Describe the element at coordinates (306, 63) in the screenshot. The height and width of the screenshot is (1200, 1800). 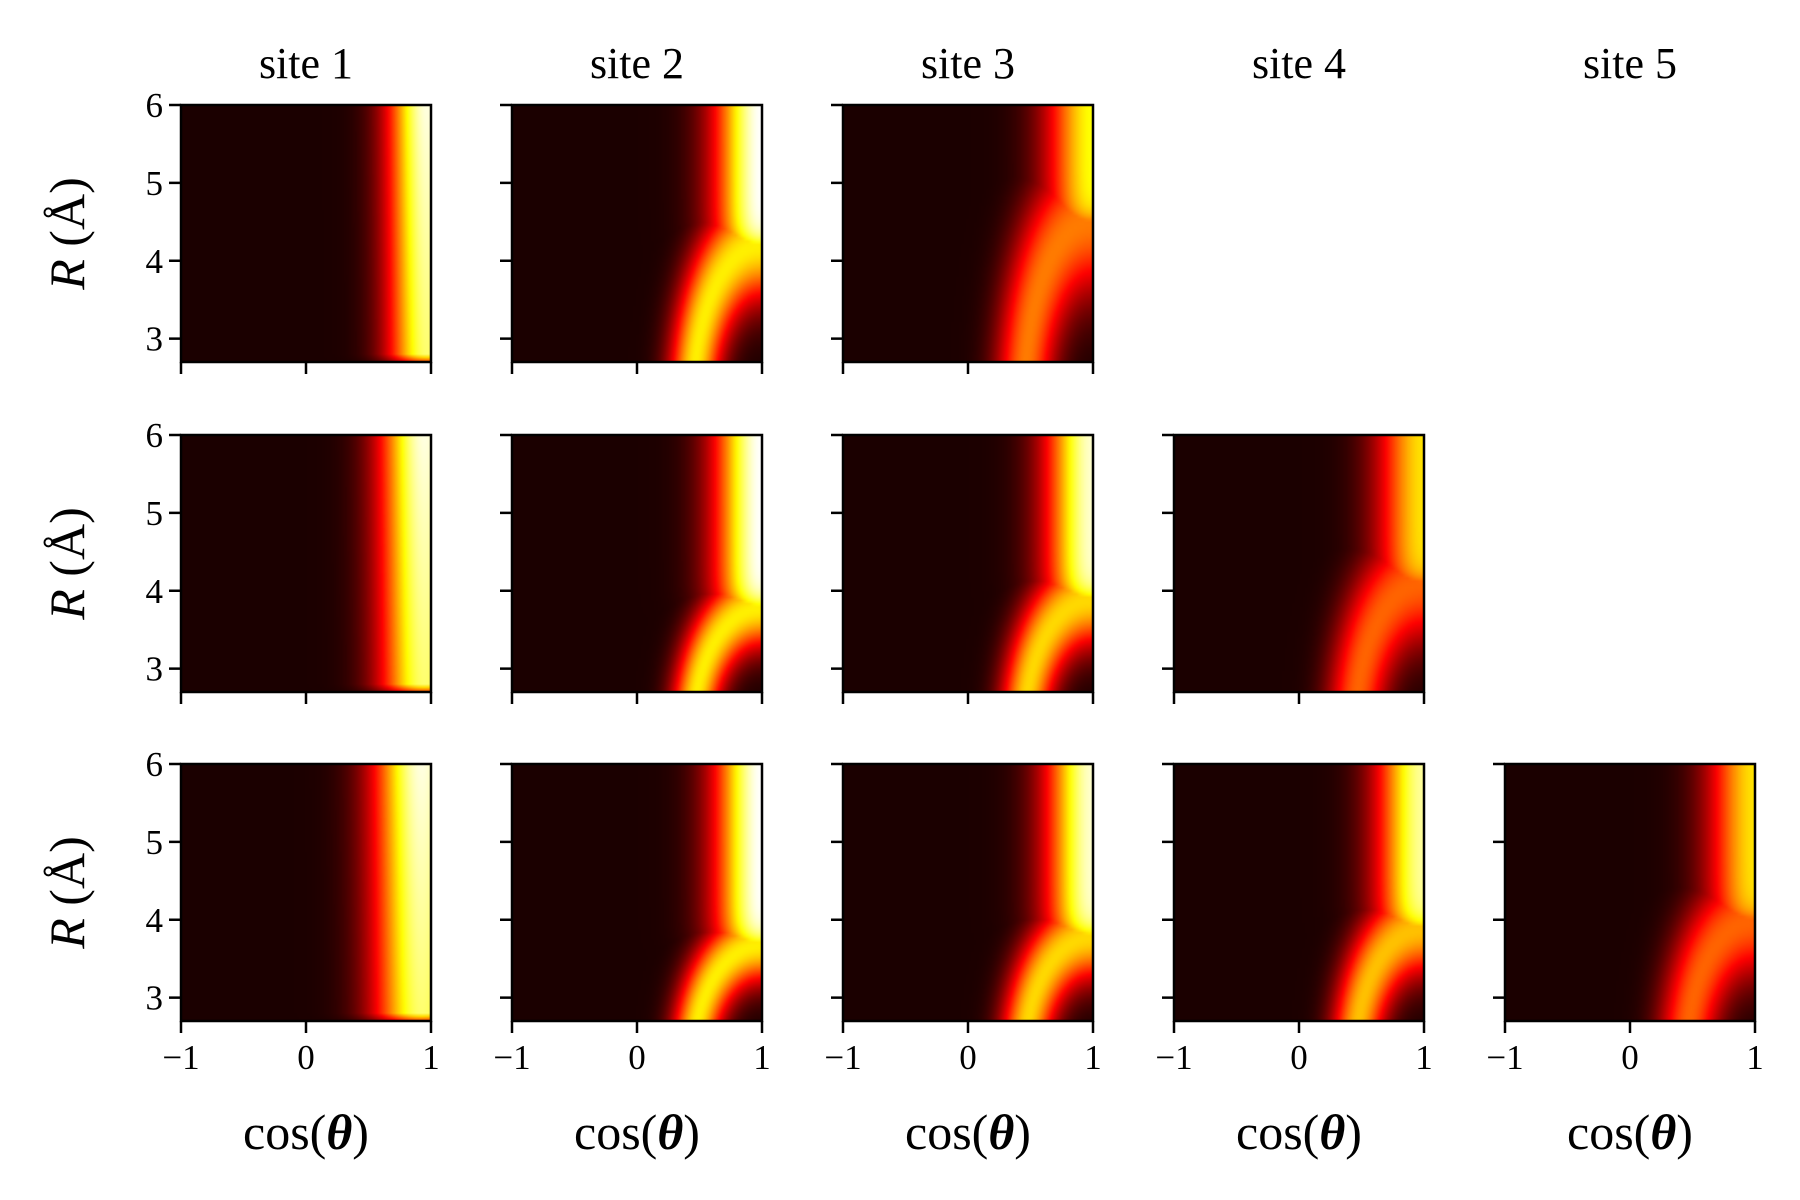
I see `column-title-site-1: site 1` at that location.